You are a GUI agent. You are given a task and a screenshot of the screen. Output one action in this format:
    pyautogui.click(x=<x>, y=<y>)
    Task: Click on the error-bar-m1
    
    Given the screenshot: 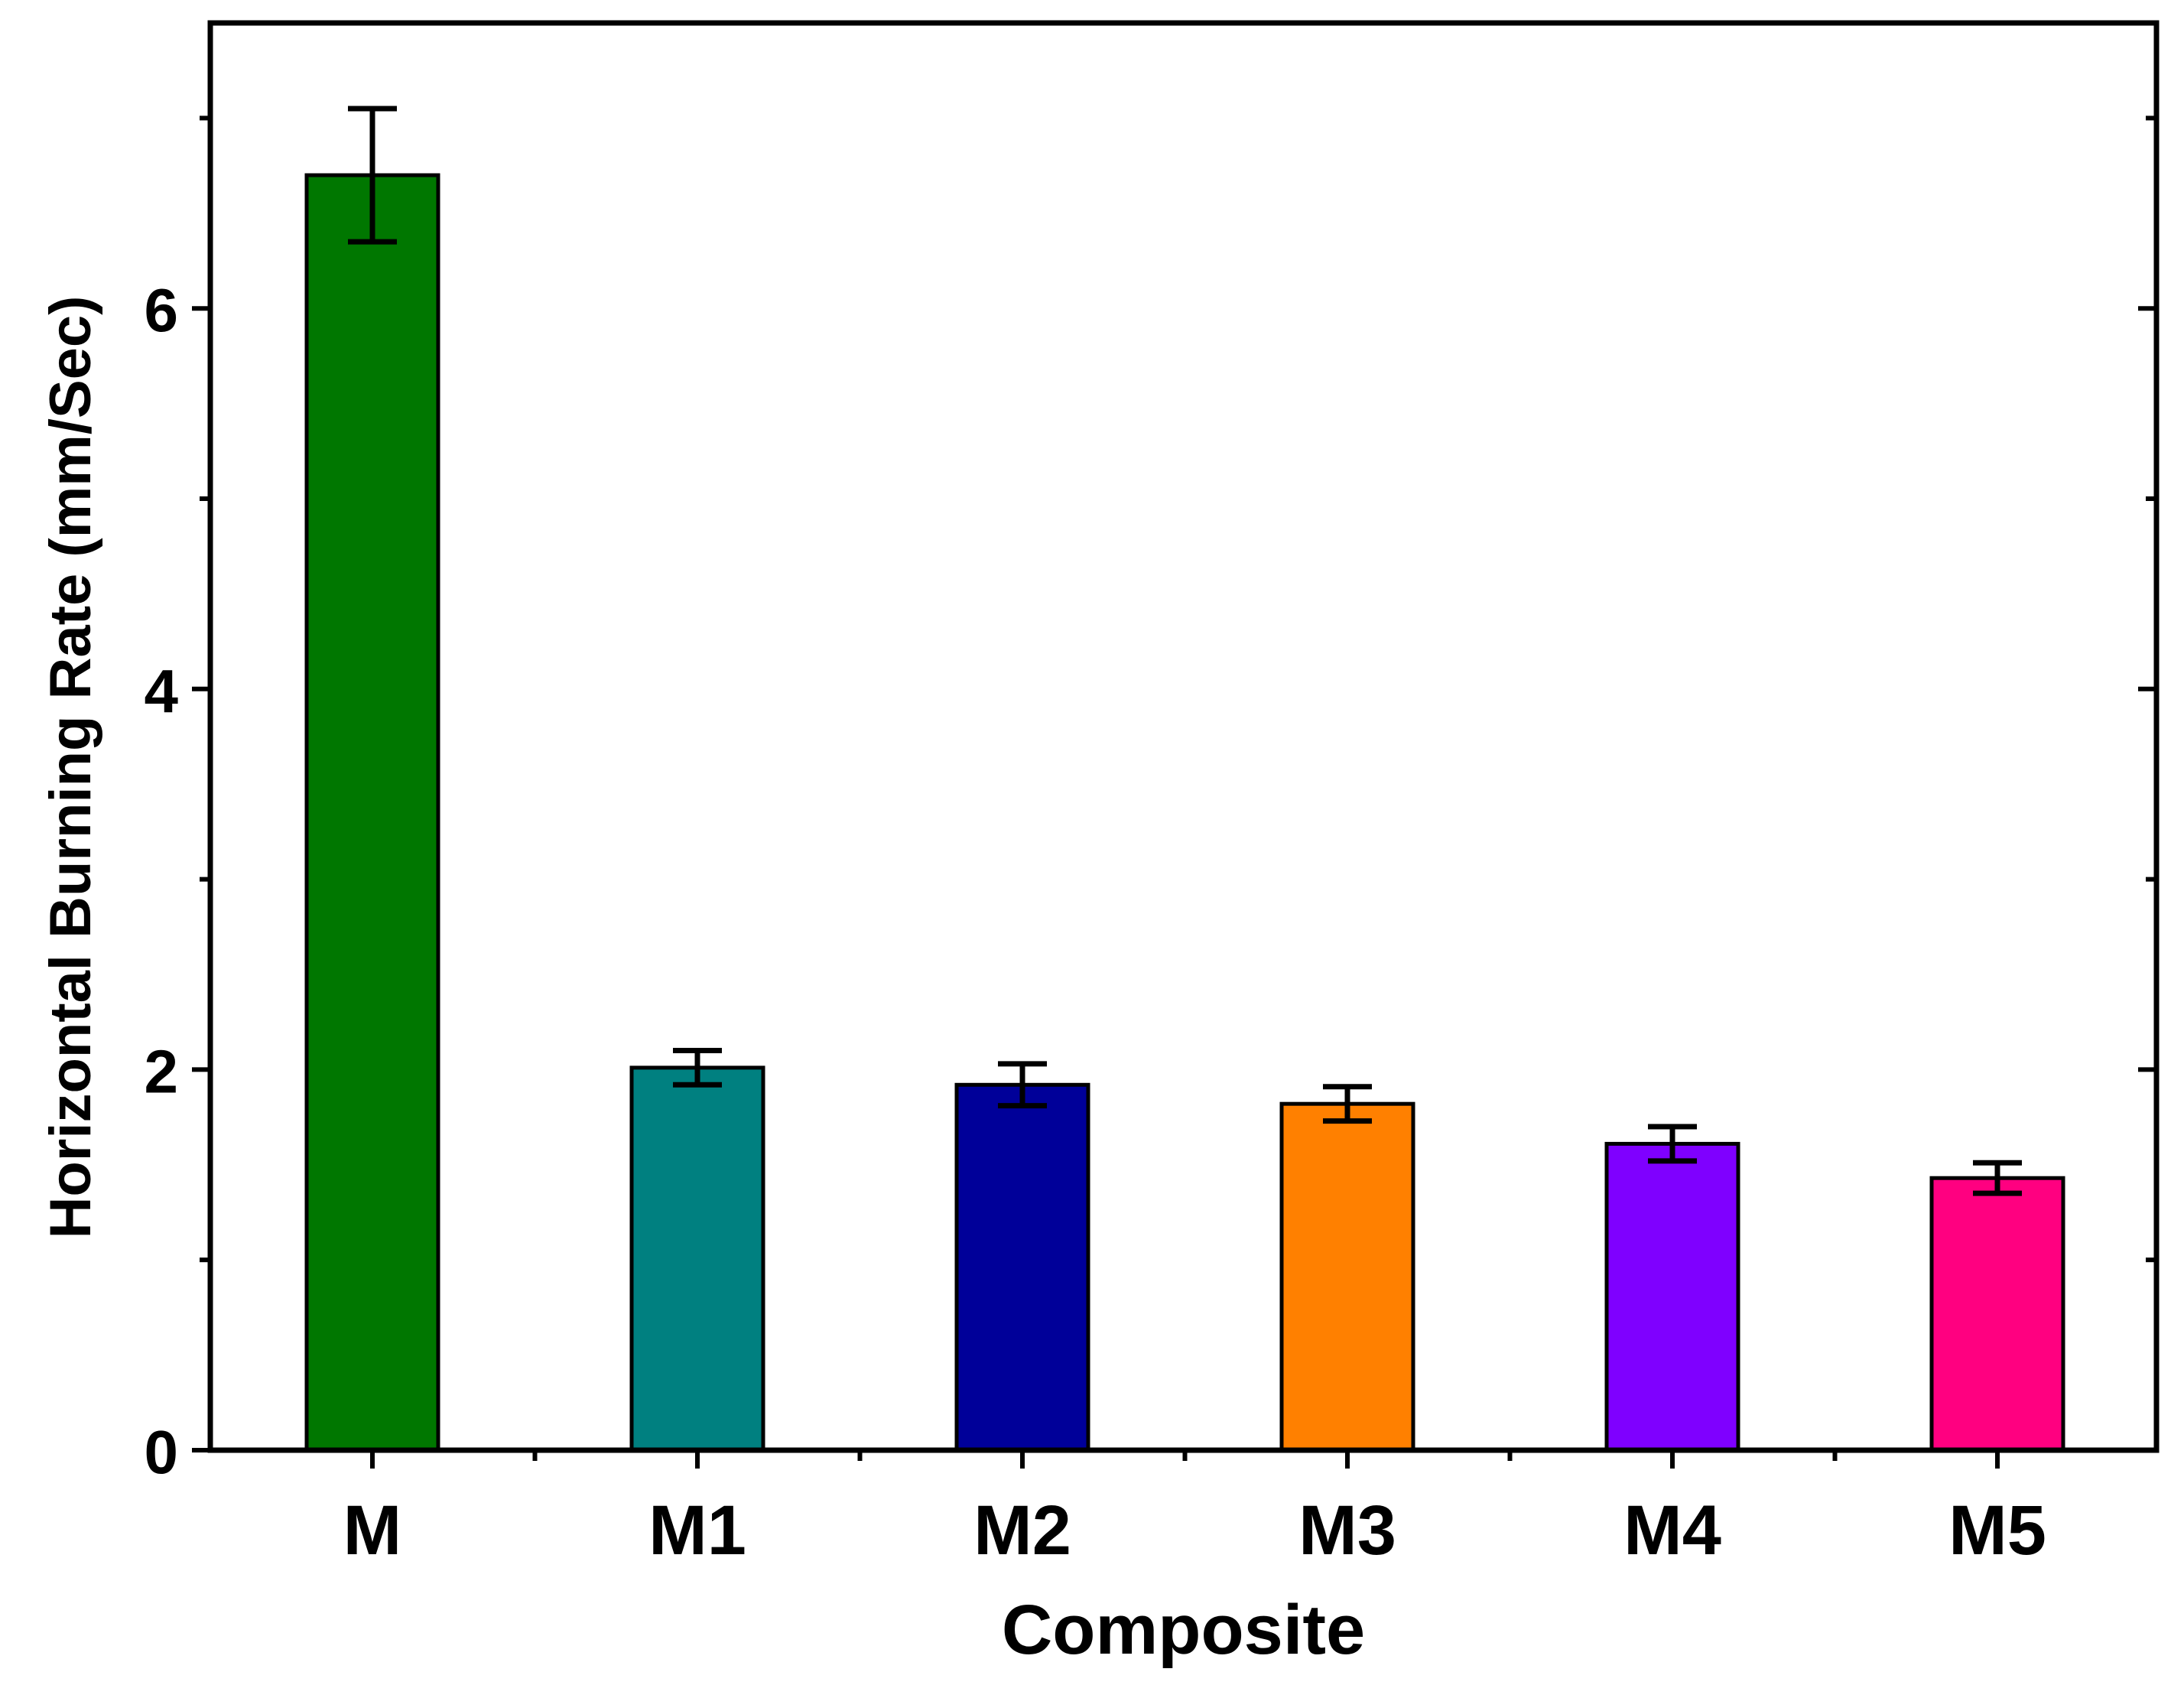 What is the action you would take?
    pyautogui.click(x=697, y=1068)
    